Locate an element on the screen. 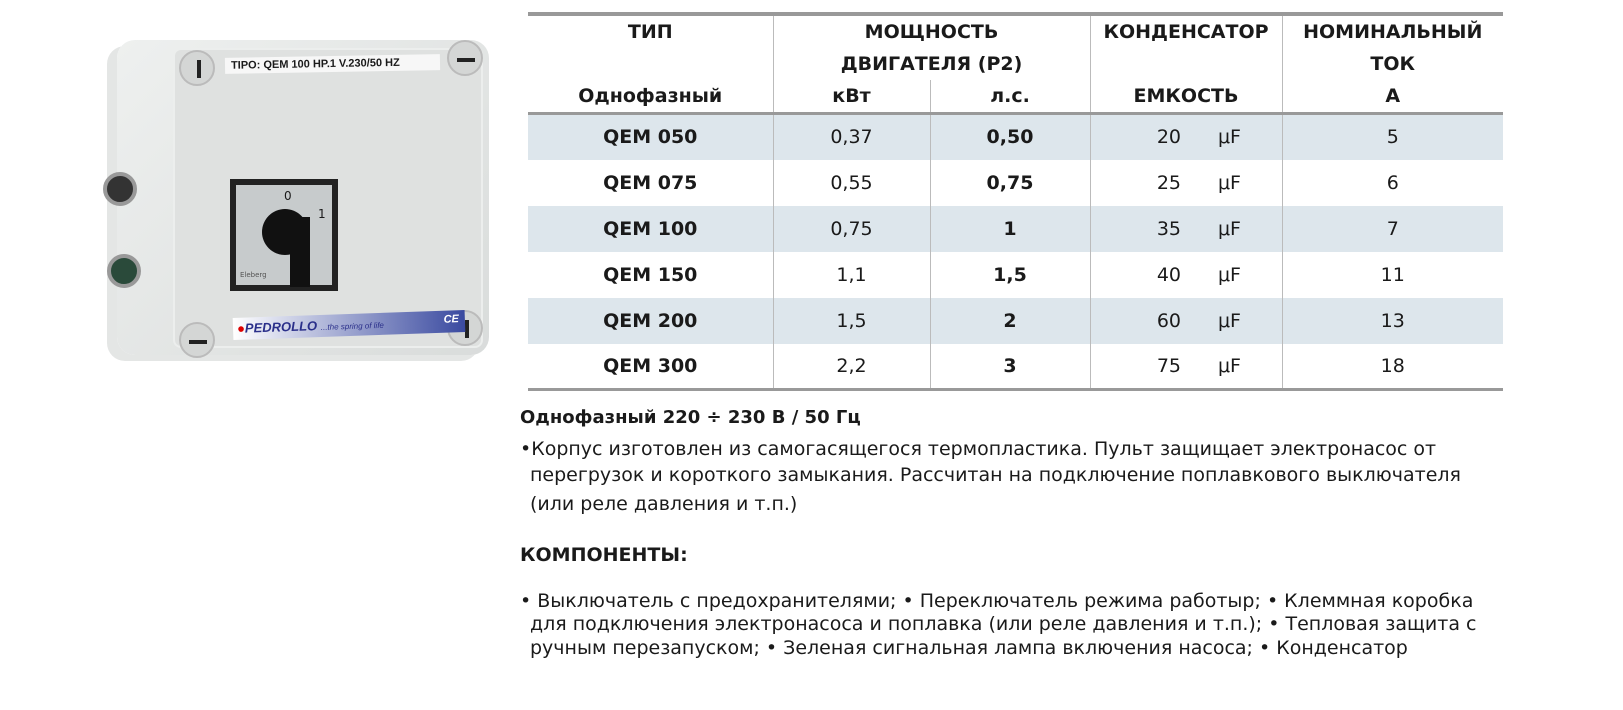 This screenshot has height=710, width=1623. table-row: QEM 050 0,37 0,50 20 μF 5 is located at coordinates (1015, 136).